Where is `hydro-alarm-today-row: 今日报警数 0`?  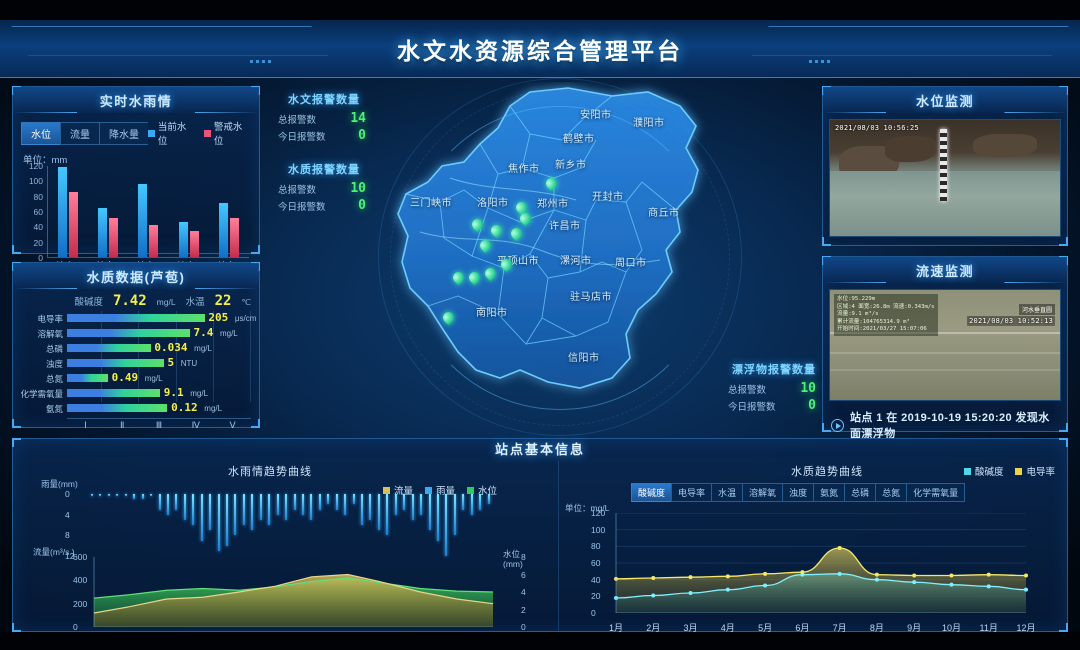
hydro-alarm-today-row: 今日报警数 0 is located at coordinates (324, 135).